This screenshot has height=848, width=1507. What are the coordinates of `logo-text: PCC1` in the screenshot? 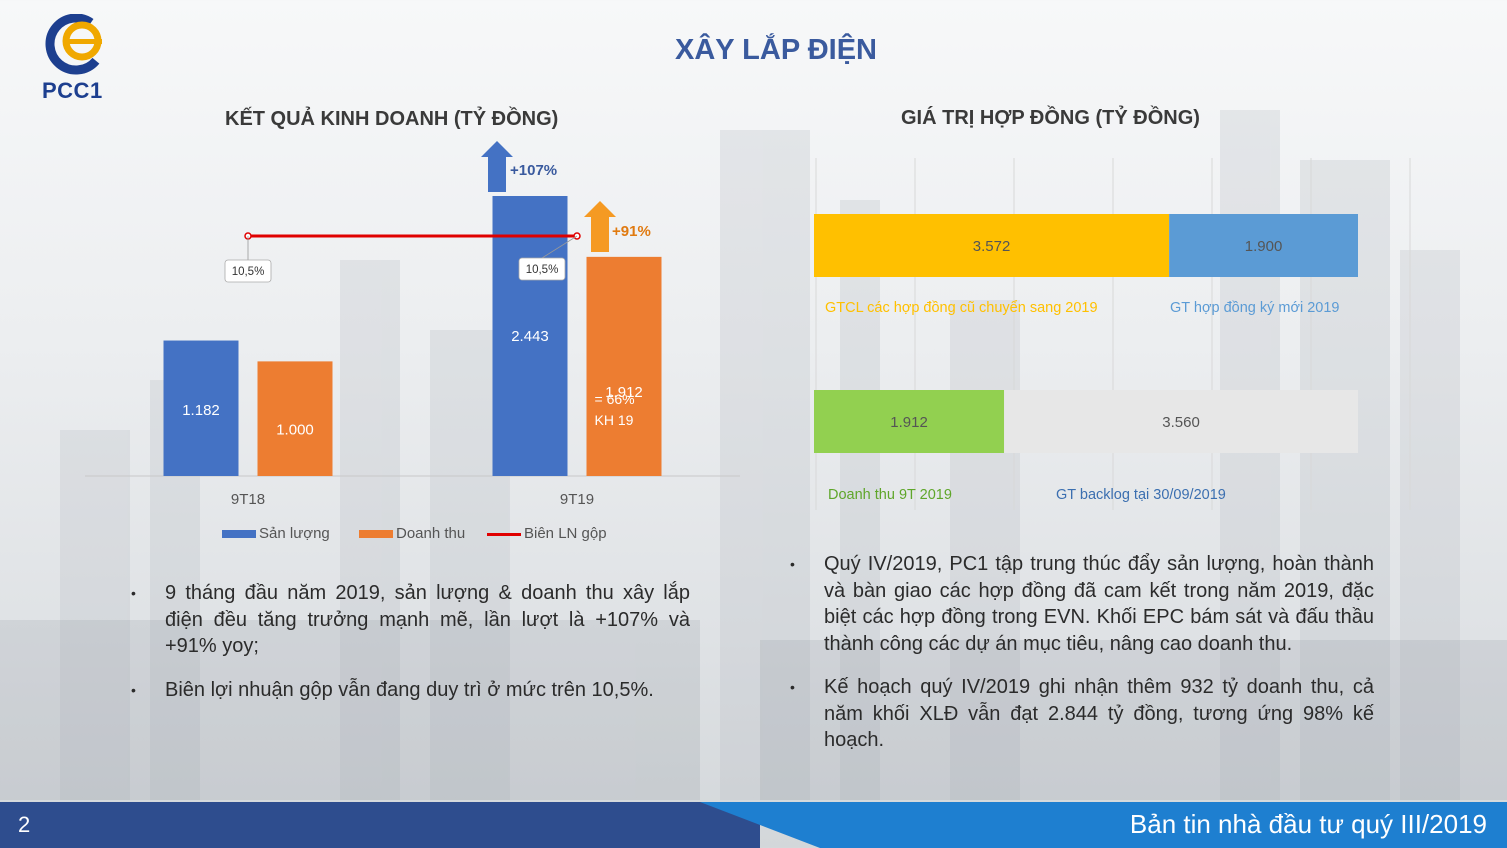 It's located at (72, 90).